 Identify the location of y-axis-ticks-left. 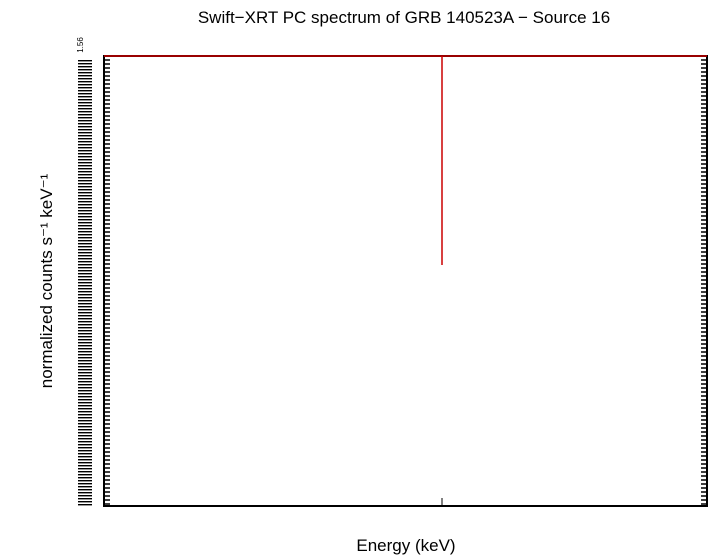
(107, 280).